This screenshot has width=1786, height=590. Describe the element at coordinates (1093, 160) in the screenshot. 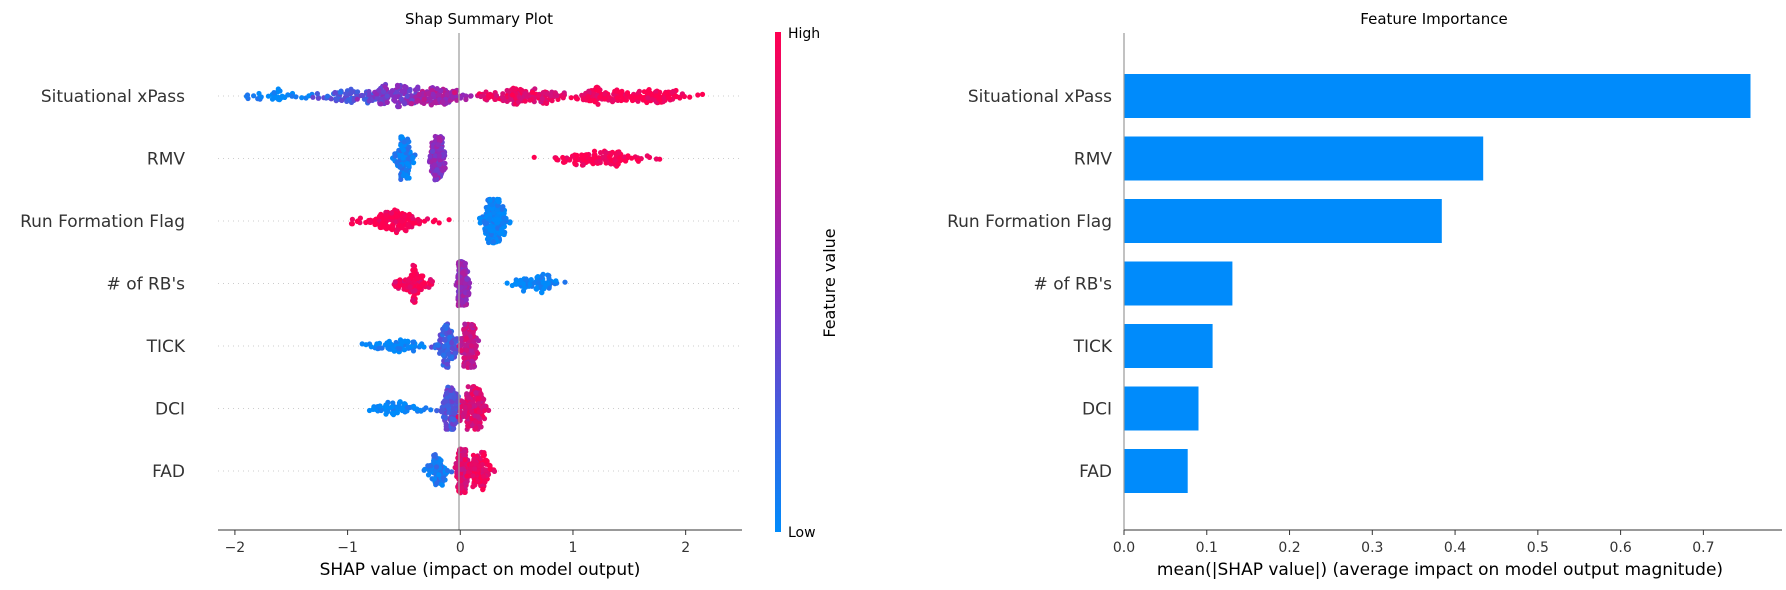

I see `importance-feature-label: RMV` at that location.